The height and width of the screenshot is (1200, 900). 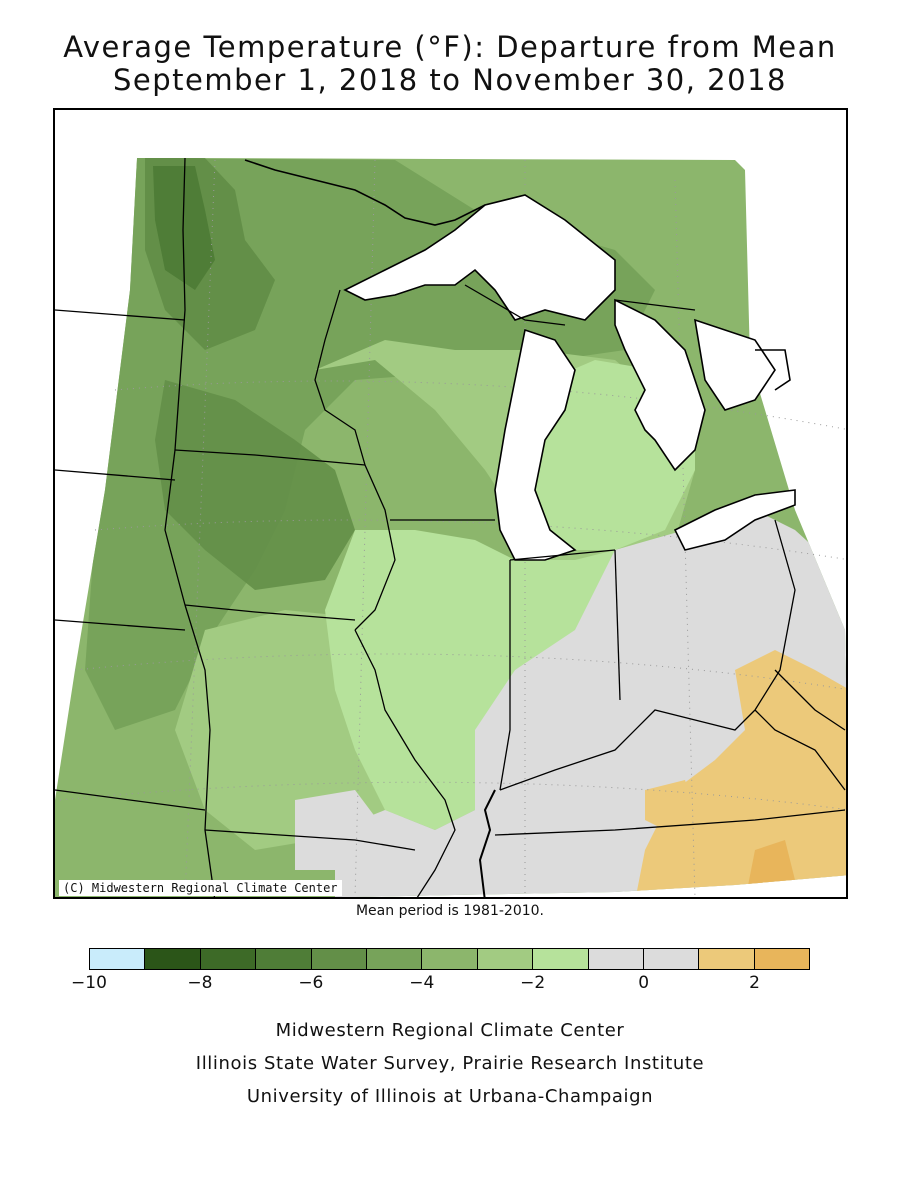 I want to click on legend-tick-label: 2, so click(x=754, y=983).